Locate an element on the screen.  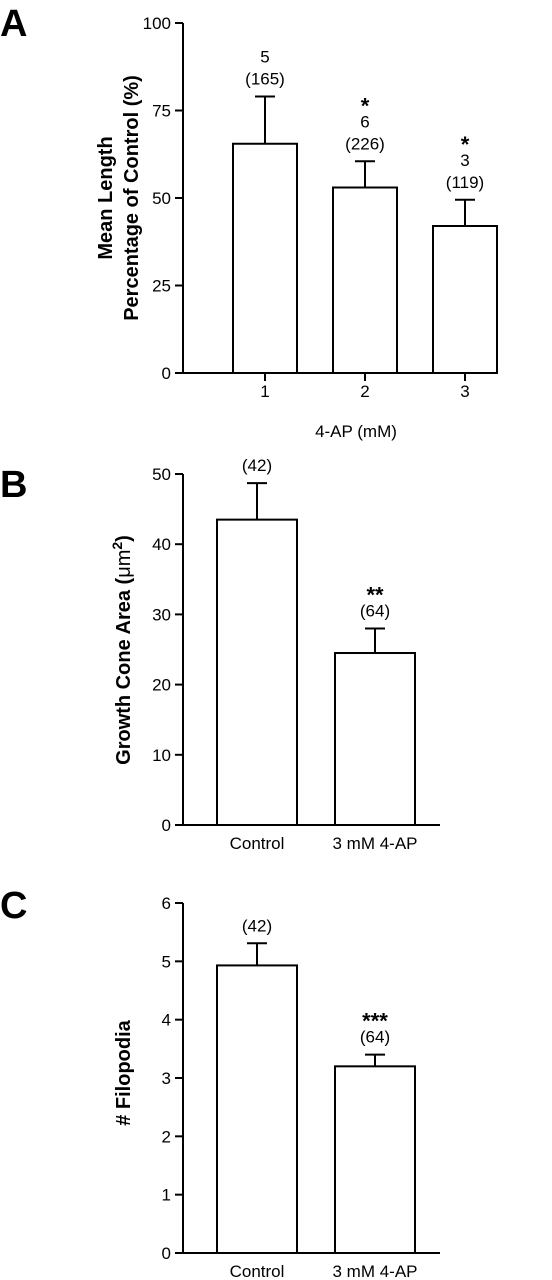
panel-c-ytick-label: 5 is located at coordinates (166, 961).